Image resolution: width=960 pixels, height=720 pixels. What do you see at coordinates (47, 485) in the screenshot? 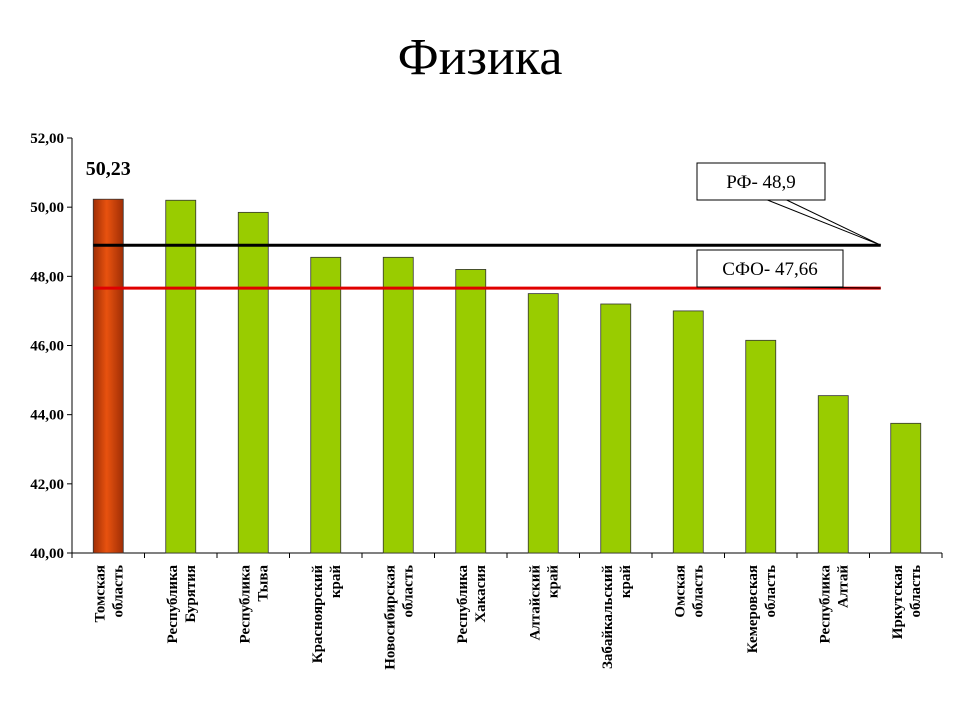
I see `y-tick-label: 42,00` at bounding box center [47, 485].